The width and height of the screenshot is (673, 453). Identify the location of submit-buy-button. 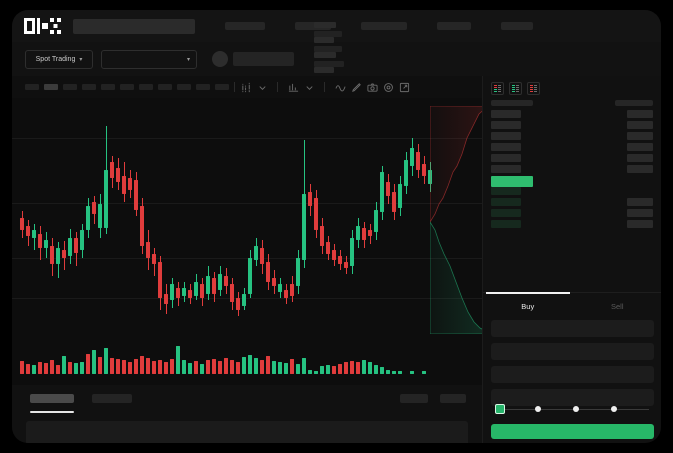
(572, 431).